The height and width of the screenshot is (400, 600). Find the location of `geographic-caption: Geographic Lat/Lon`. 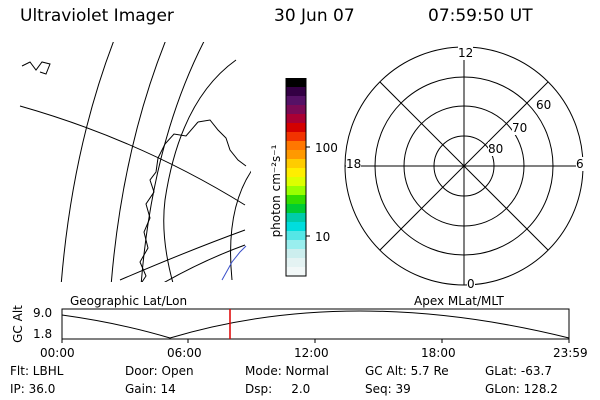

geographic-caption: Geographic Lat/Lon is located at coordinates (129, 301).